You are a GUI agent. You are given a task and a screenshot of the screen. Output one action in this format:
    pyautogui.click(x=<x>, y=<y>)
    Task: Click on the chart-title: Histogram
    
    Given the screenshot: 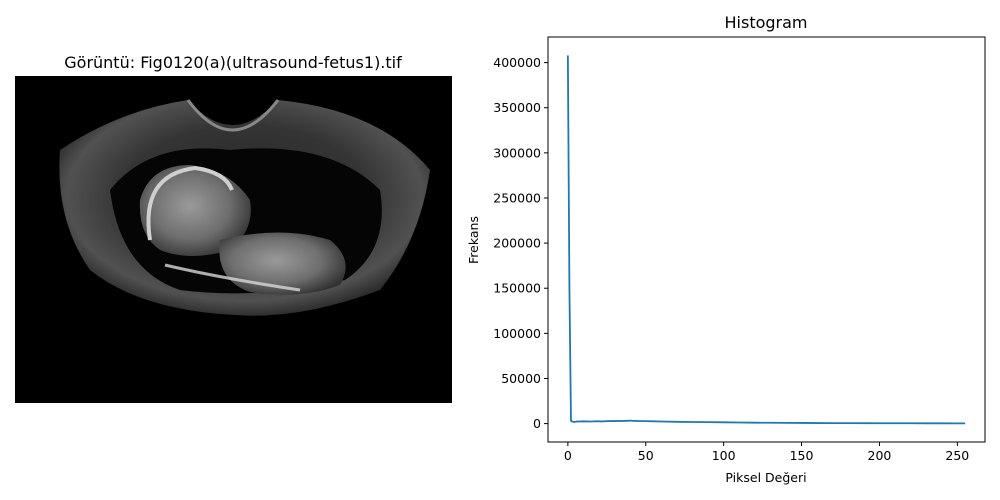 What is the action you would take?
    pyautogui.click(x=766, y=22)
    